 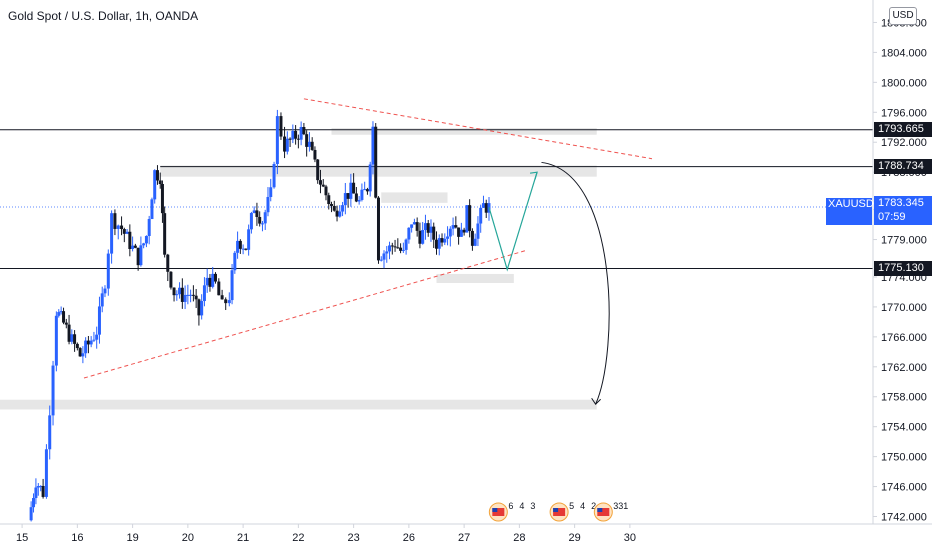 I want to click on ticker-countdown: 07:59, so click(x=903, y=217).